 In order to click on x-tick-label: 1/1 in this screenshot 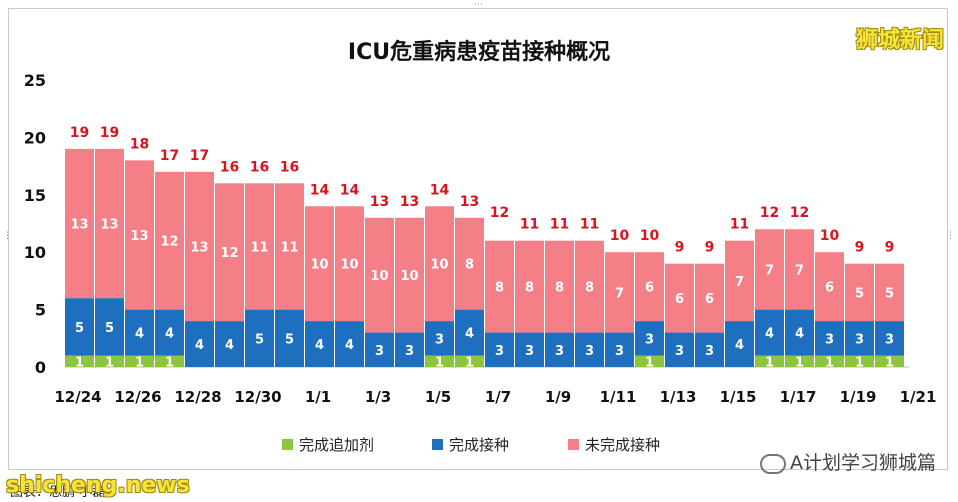, I will do `click(318, 397)`.